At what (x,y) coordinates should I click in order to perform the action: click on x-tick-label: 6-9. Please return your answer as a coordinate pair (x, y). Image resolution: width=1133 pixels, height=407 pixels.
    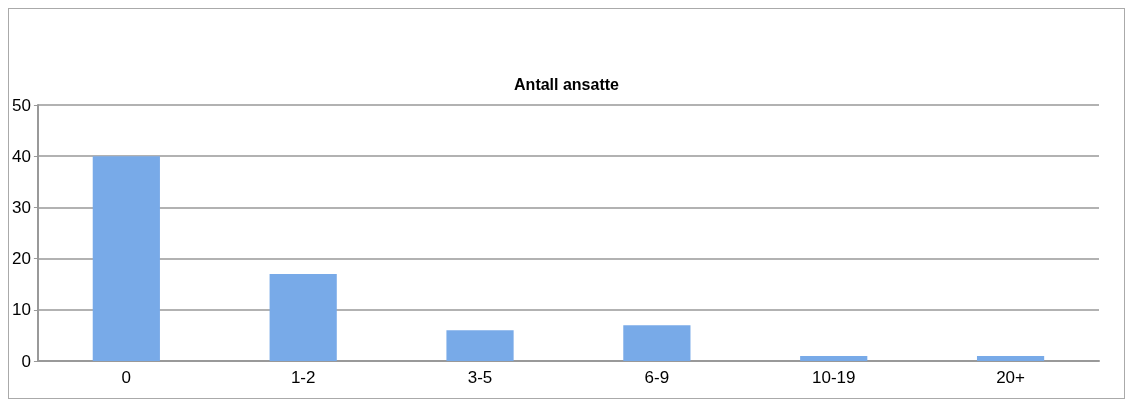
    Looking at the image, I should click on (657, 377).